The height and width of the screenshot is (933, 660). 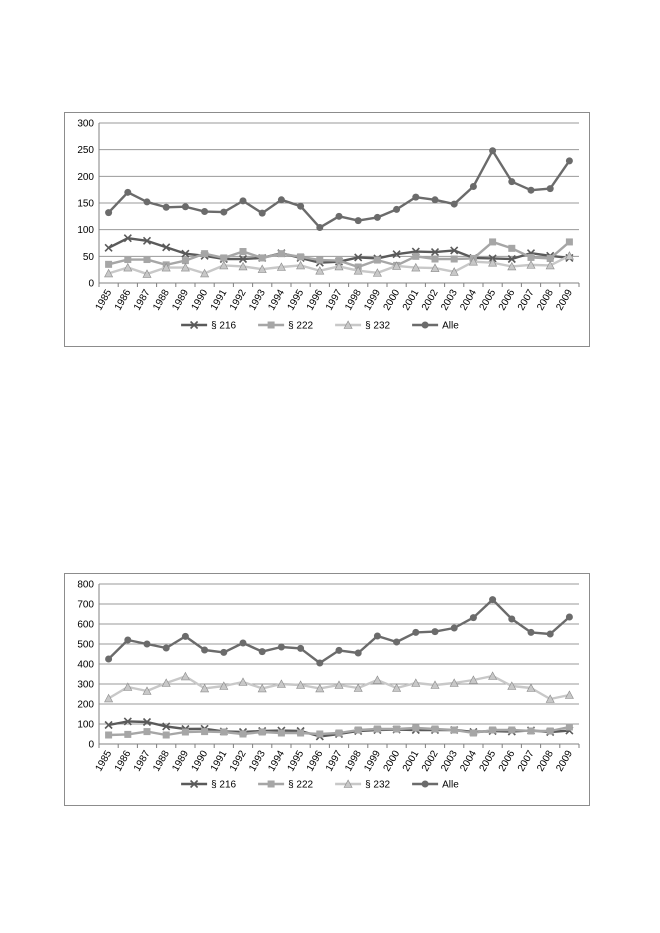 I want to click on x-tick-label: 1996, so click(x=315, y=760).